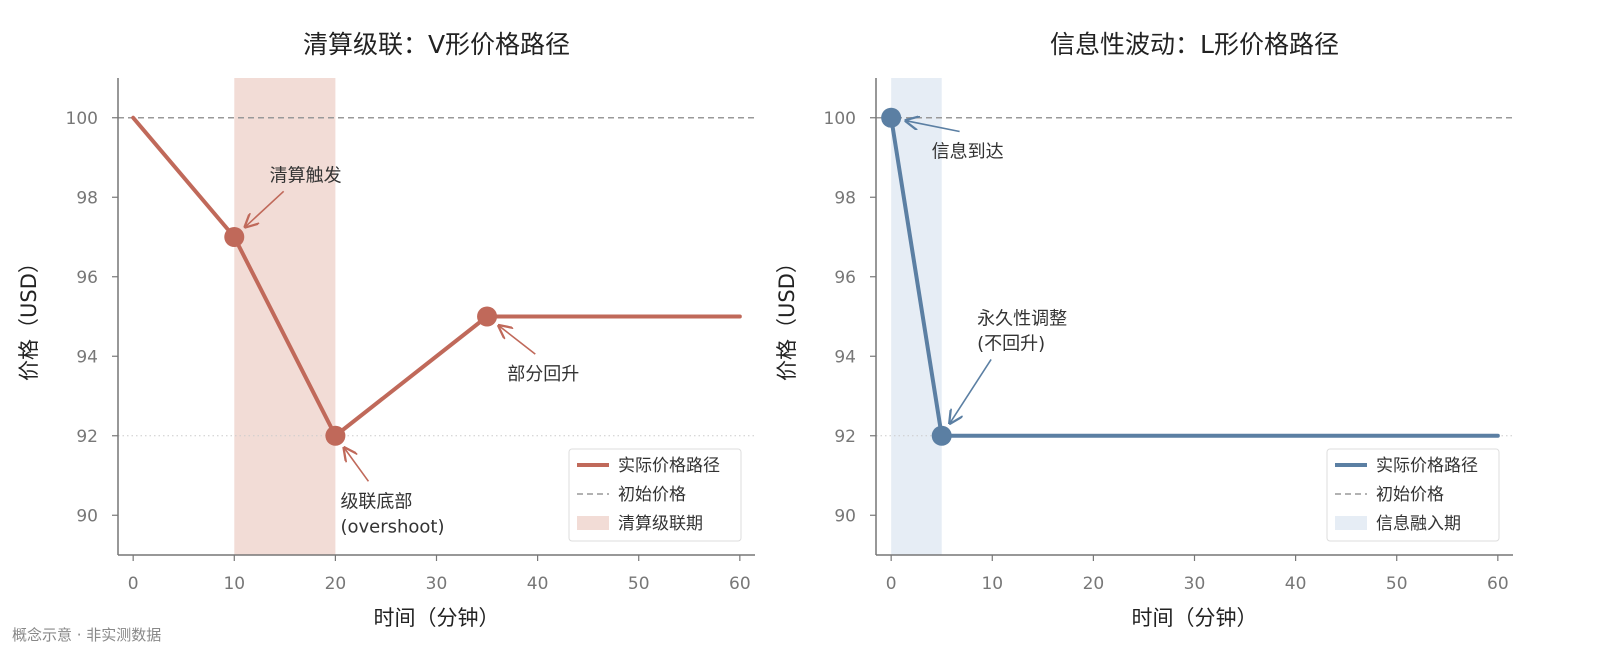  I want to click on annotation-line: 清算触发, so click(306, 175).